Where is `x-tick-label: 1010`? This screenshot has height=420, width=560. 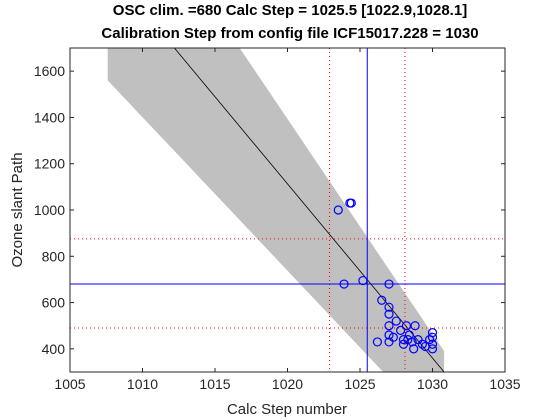 x-tick-label: 1010 is located at coordinates (142, 384).